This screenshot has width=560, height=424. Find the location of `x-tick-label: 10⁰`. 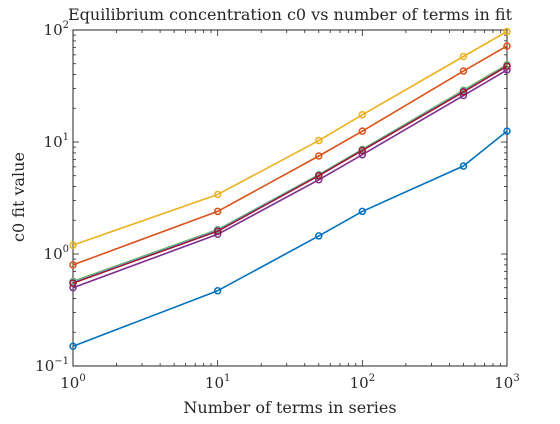

x-tick-label: 10⁰ is located at coordinates (72, 382).